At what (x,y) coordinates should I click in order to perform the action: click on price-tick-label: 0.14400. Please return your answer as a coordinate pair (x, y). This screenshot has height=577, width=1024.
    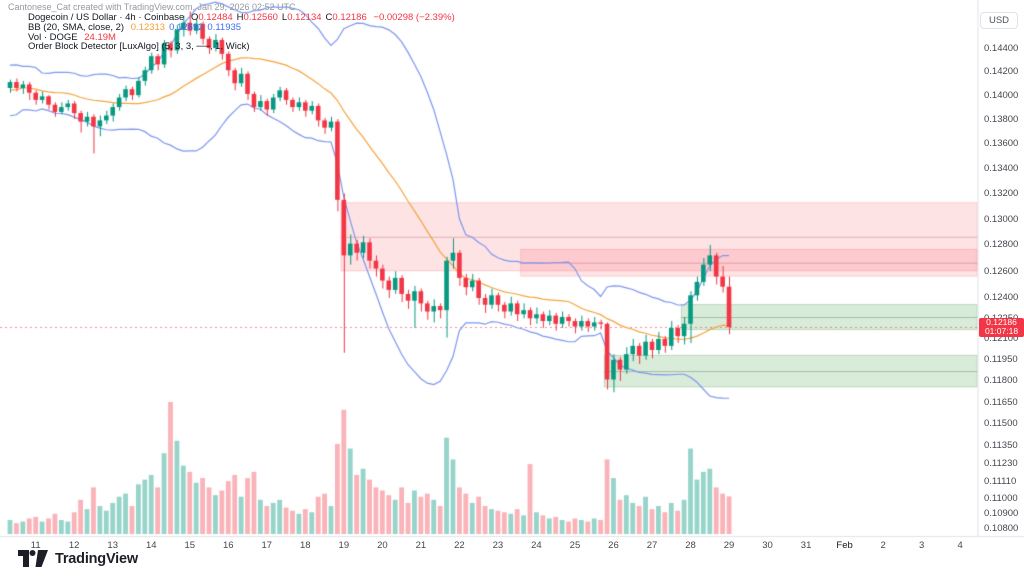
    Looking at the image, I should click on (1001, 48).